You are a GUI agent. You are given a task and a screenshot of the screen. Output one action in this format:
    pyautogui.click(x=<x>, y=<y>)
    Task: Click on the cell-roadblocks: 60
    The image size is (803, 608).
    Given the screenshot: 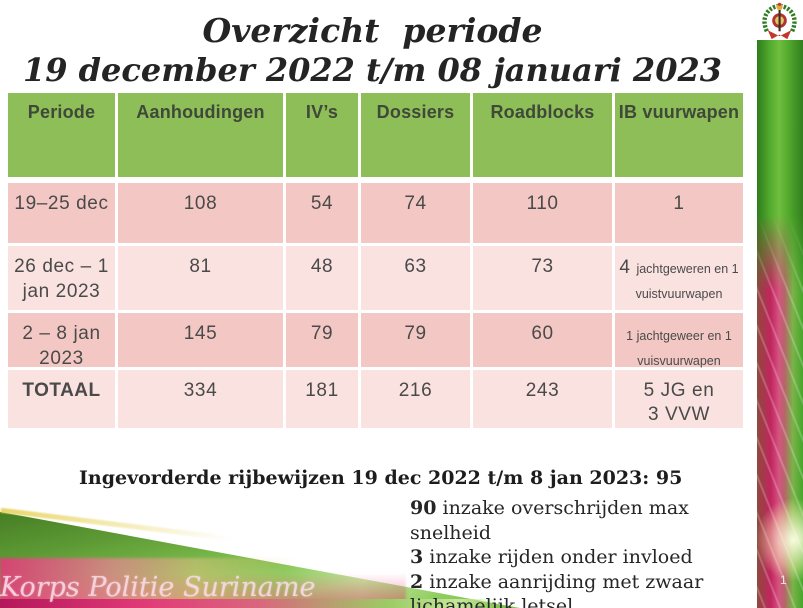 What is the action you would take?
    pyautogui.click(x=542, y=340)
    